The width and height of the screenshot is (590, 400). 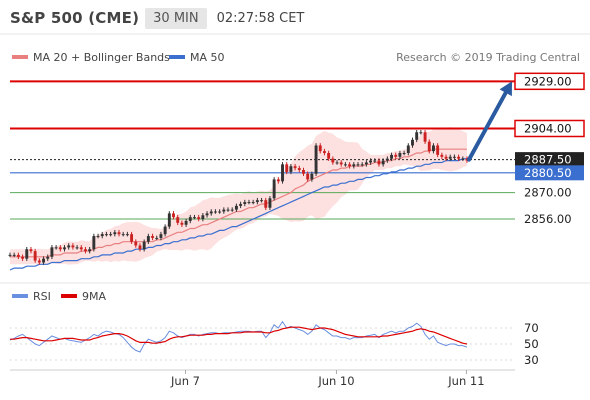 I want to click on timestamp: 02:27:58 CET, so click(x=260, y=18).